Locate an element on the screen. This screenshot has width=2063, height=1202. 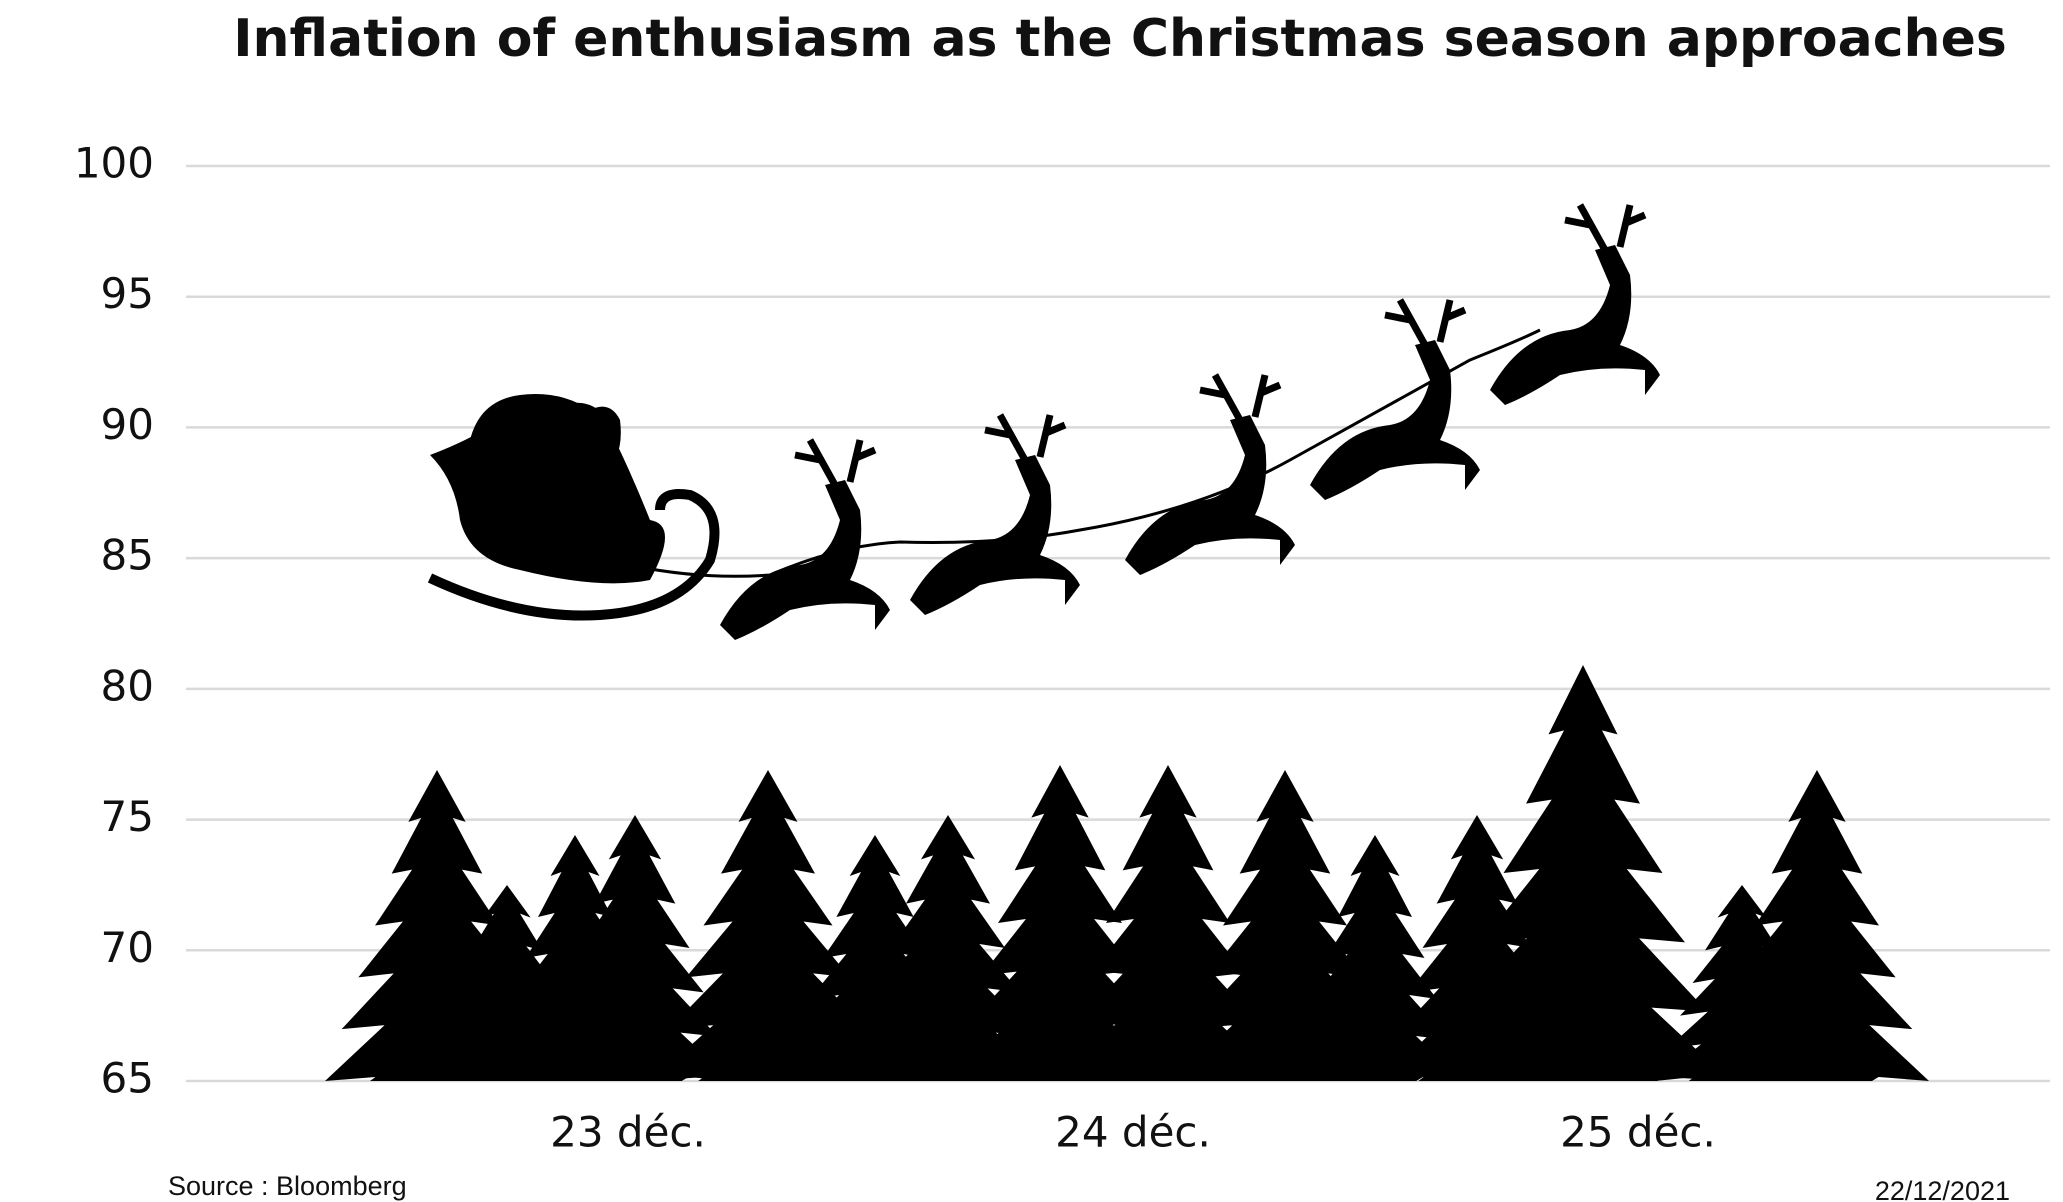
x-tick-label: 25 déc. is located at coordinates (1638, 1132).